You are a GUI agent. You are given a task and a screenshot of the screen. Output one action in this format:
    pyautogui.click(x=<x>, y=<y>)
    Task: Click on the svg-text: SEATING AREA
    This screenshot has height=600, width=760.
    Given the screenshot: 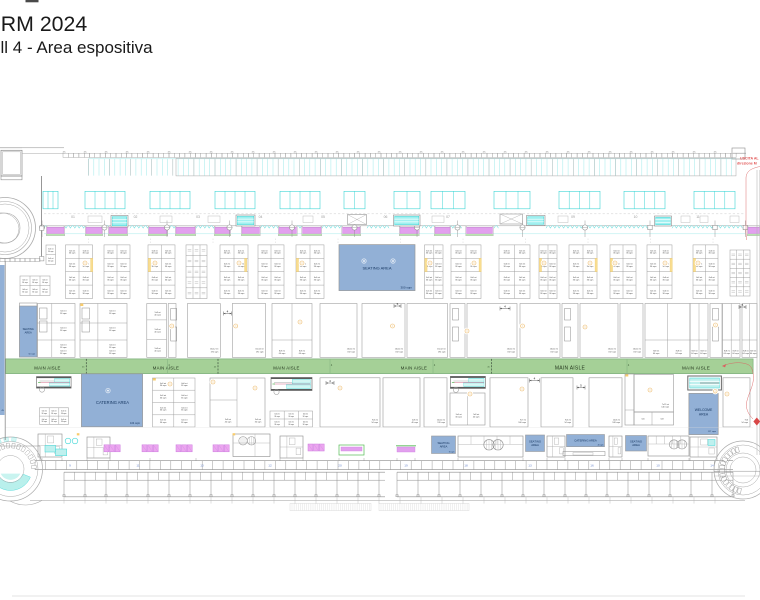 What is the action you would take?
    pyautogui.click(x=376, y=268)
    